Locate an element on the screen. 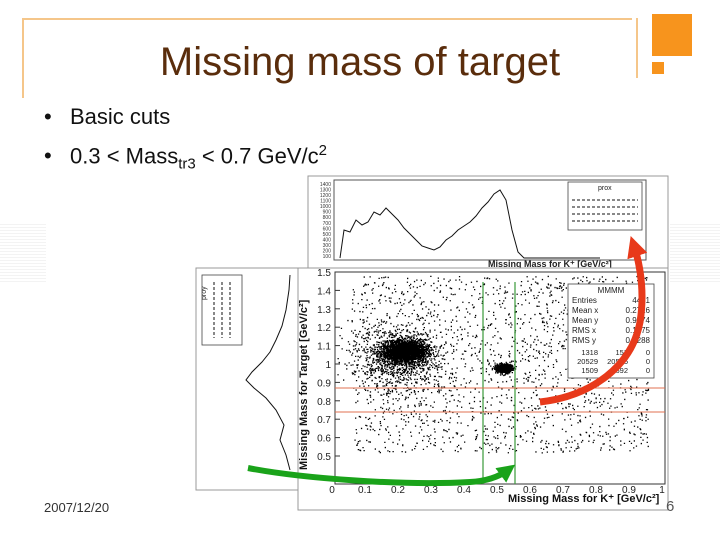 The width and height of the screenshot is (720, 540). scatter-stats-grid-cell: 692 is located at coordinates (621, 370).